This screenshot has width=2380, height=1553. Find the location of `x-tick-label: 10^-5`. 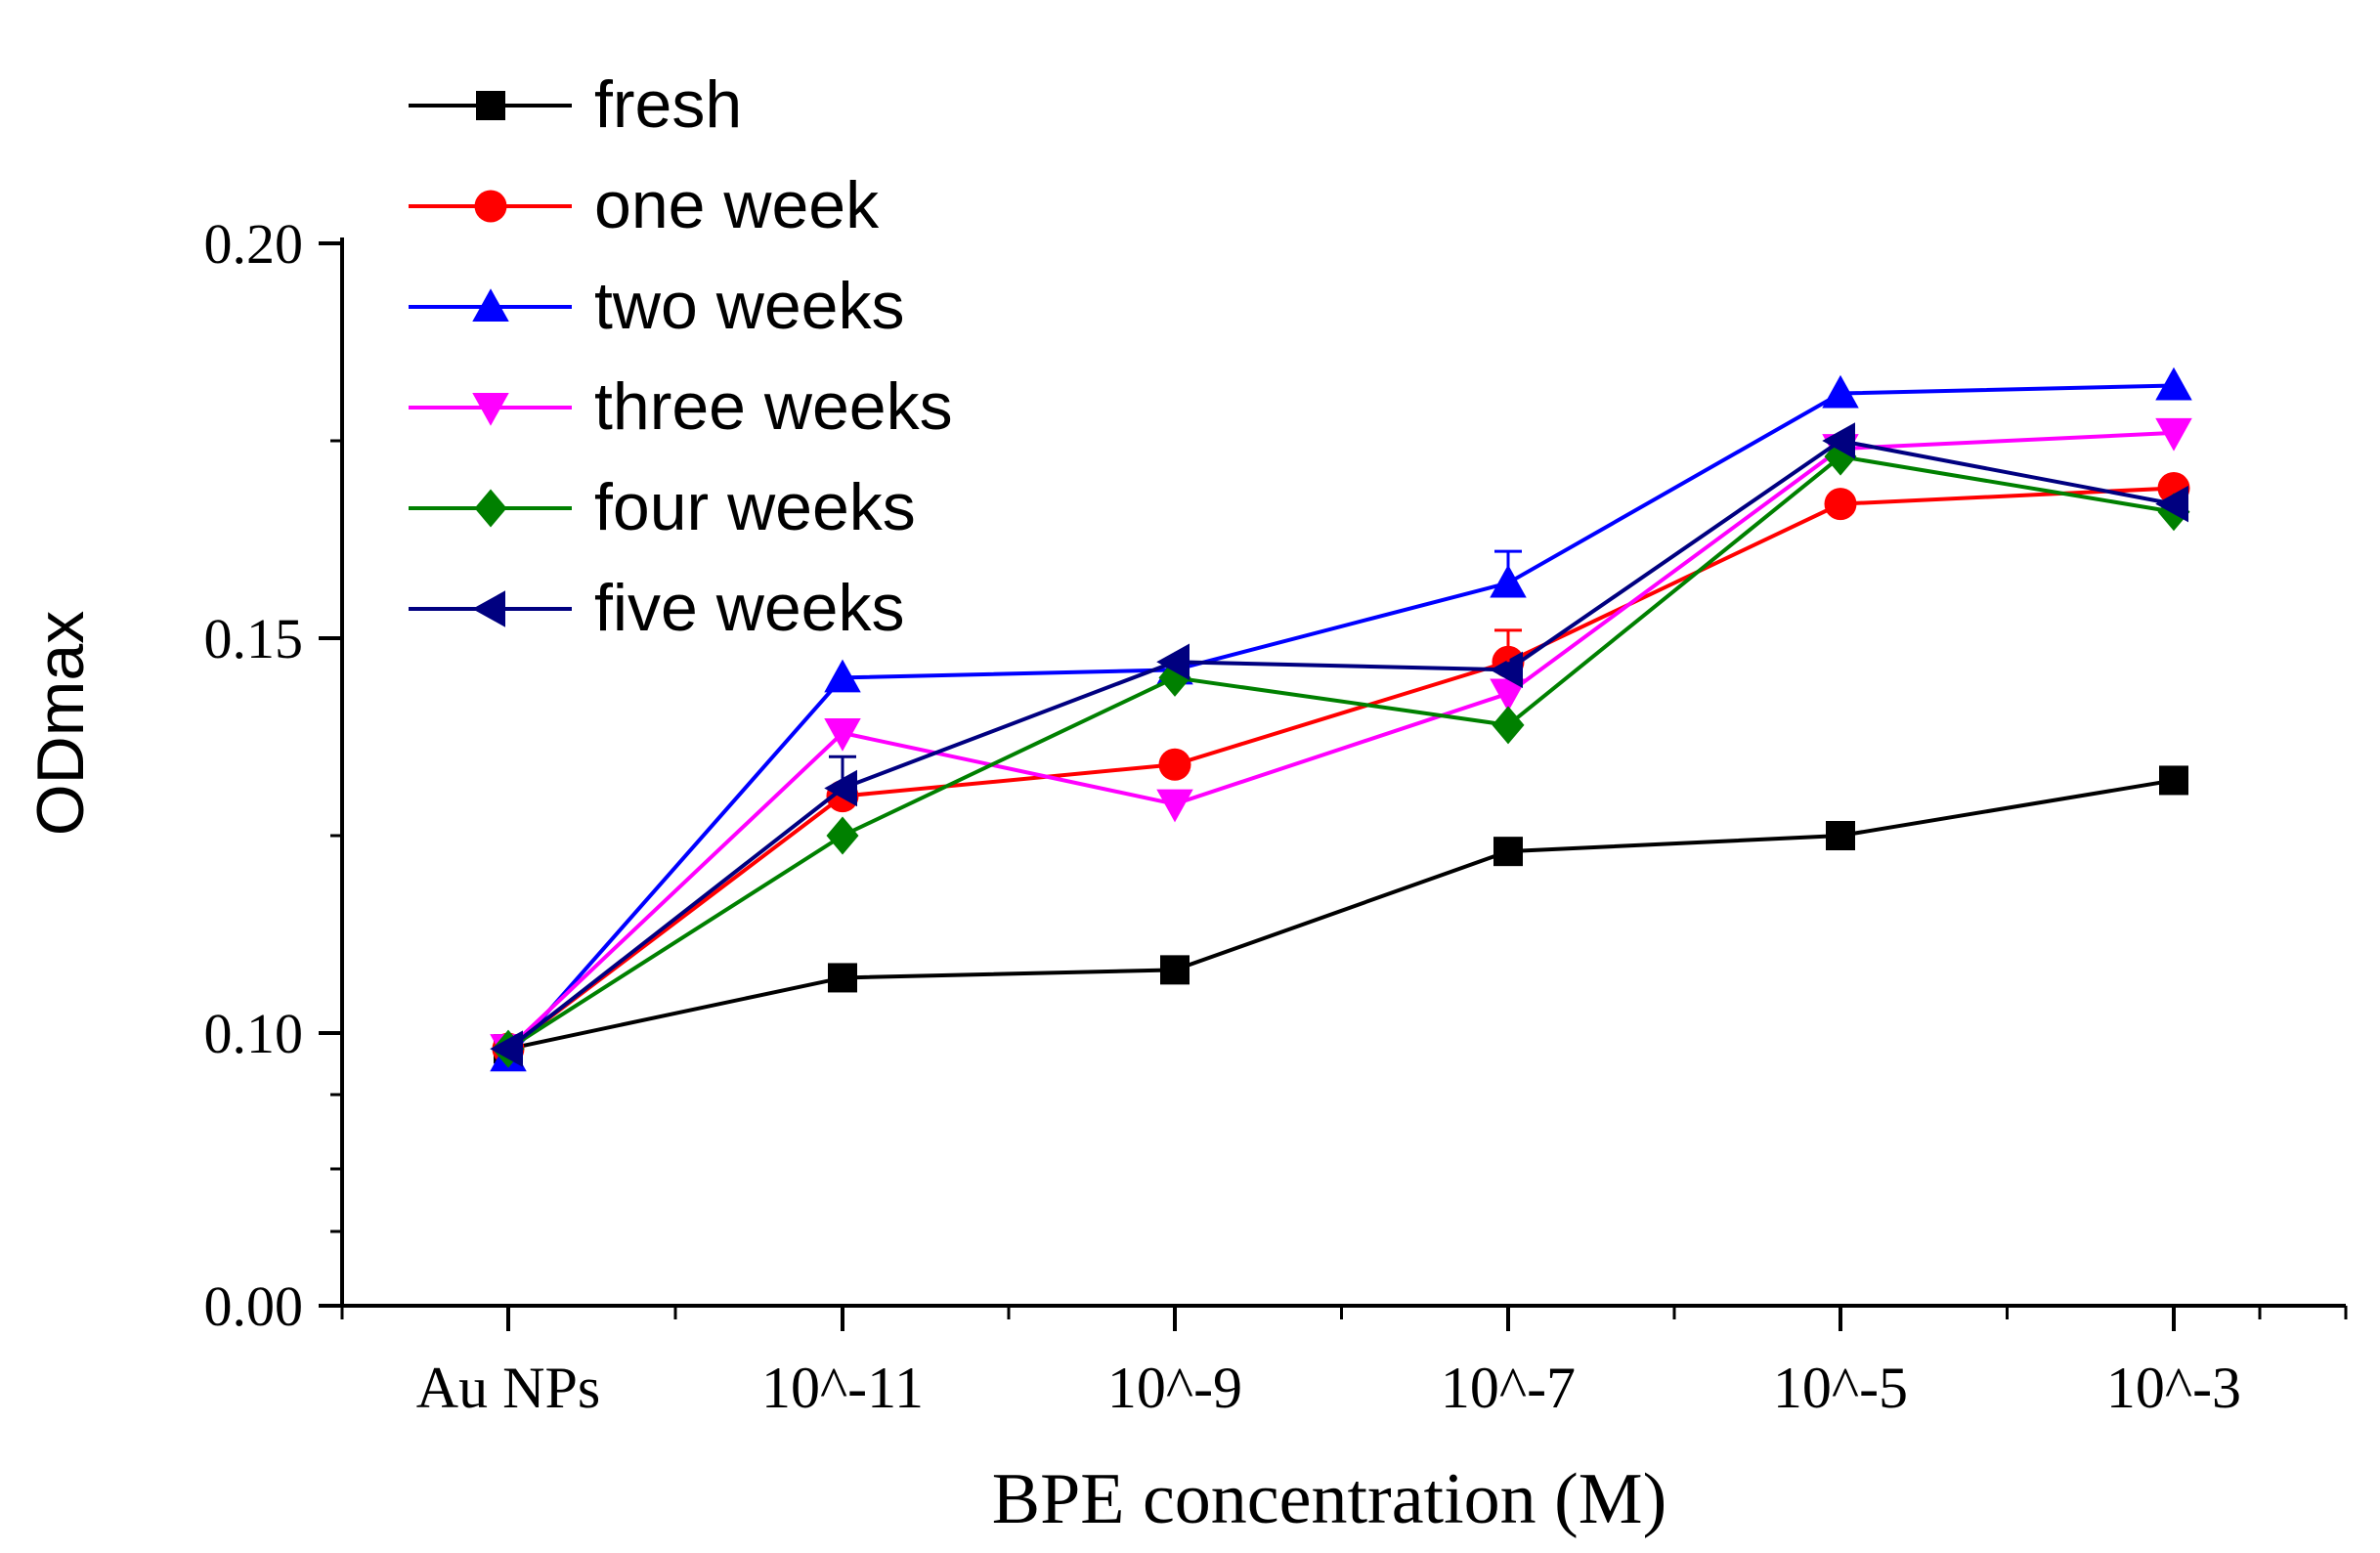

x-tick-label: 10^-5 is located at coordinates (1840, 1388).